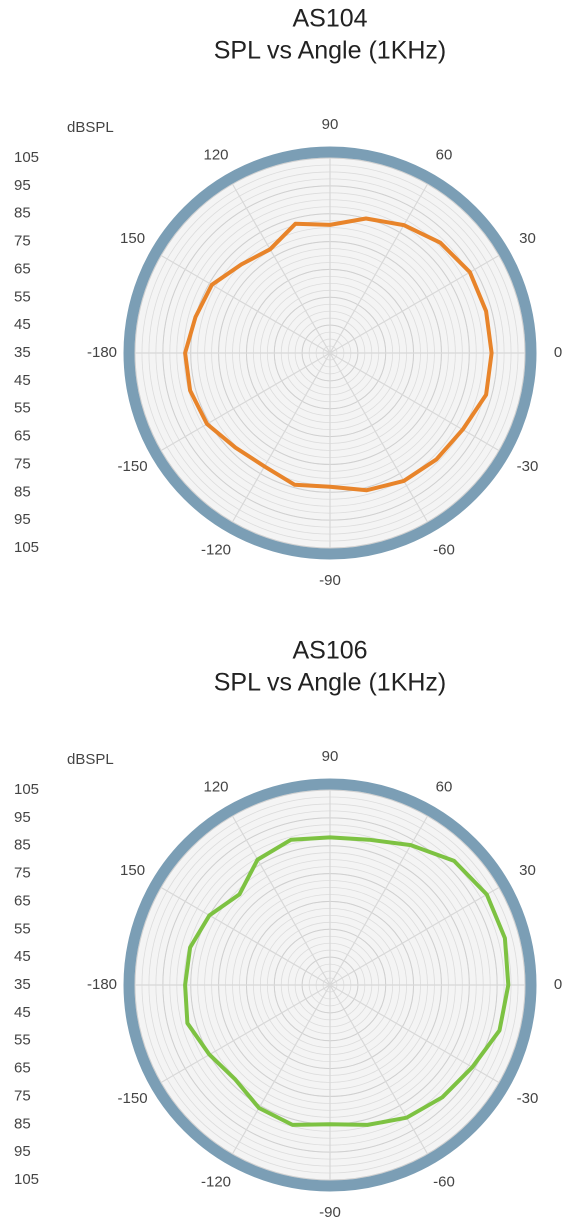 This screenshot has width=570, height=1220. I want to click on chart-title: AS104, so click(329, 19).